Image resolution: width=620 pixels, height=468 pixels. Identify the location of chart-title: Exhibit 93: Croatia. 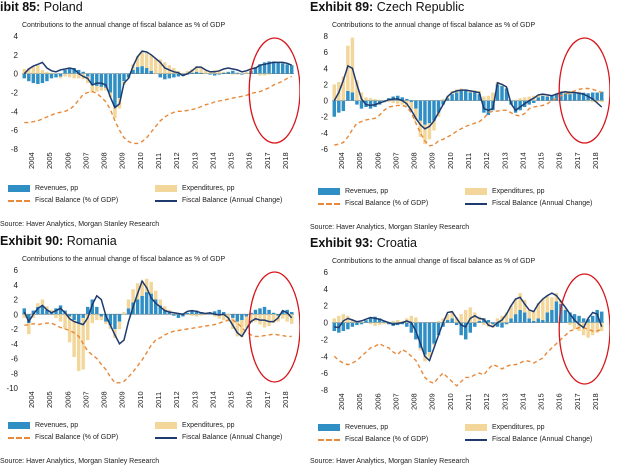
(363, 243).